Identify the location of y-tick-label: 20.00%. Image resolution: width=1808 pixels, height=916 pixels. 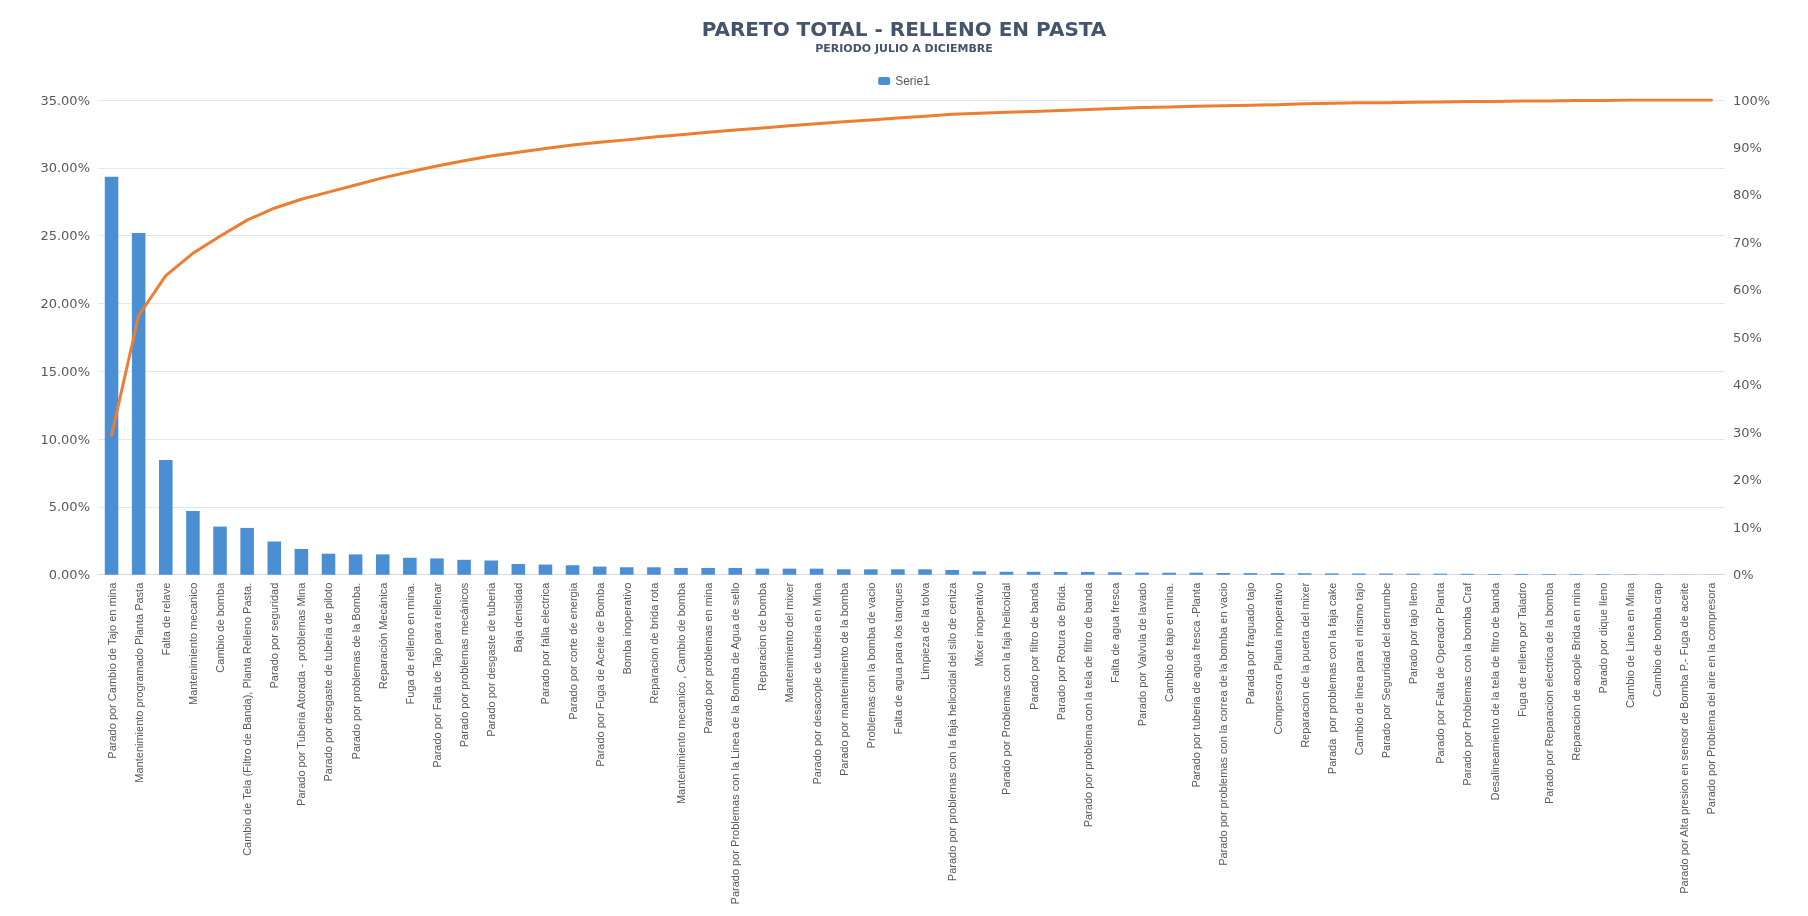
(65, 303).